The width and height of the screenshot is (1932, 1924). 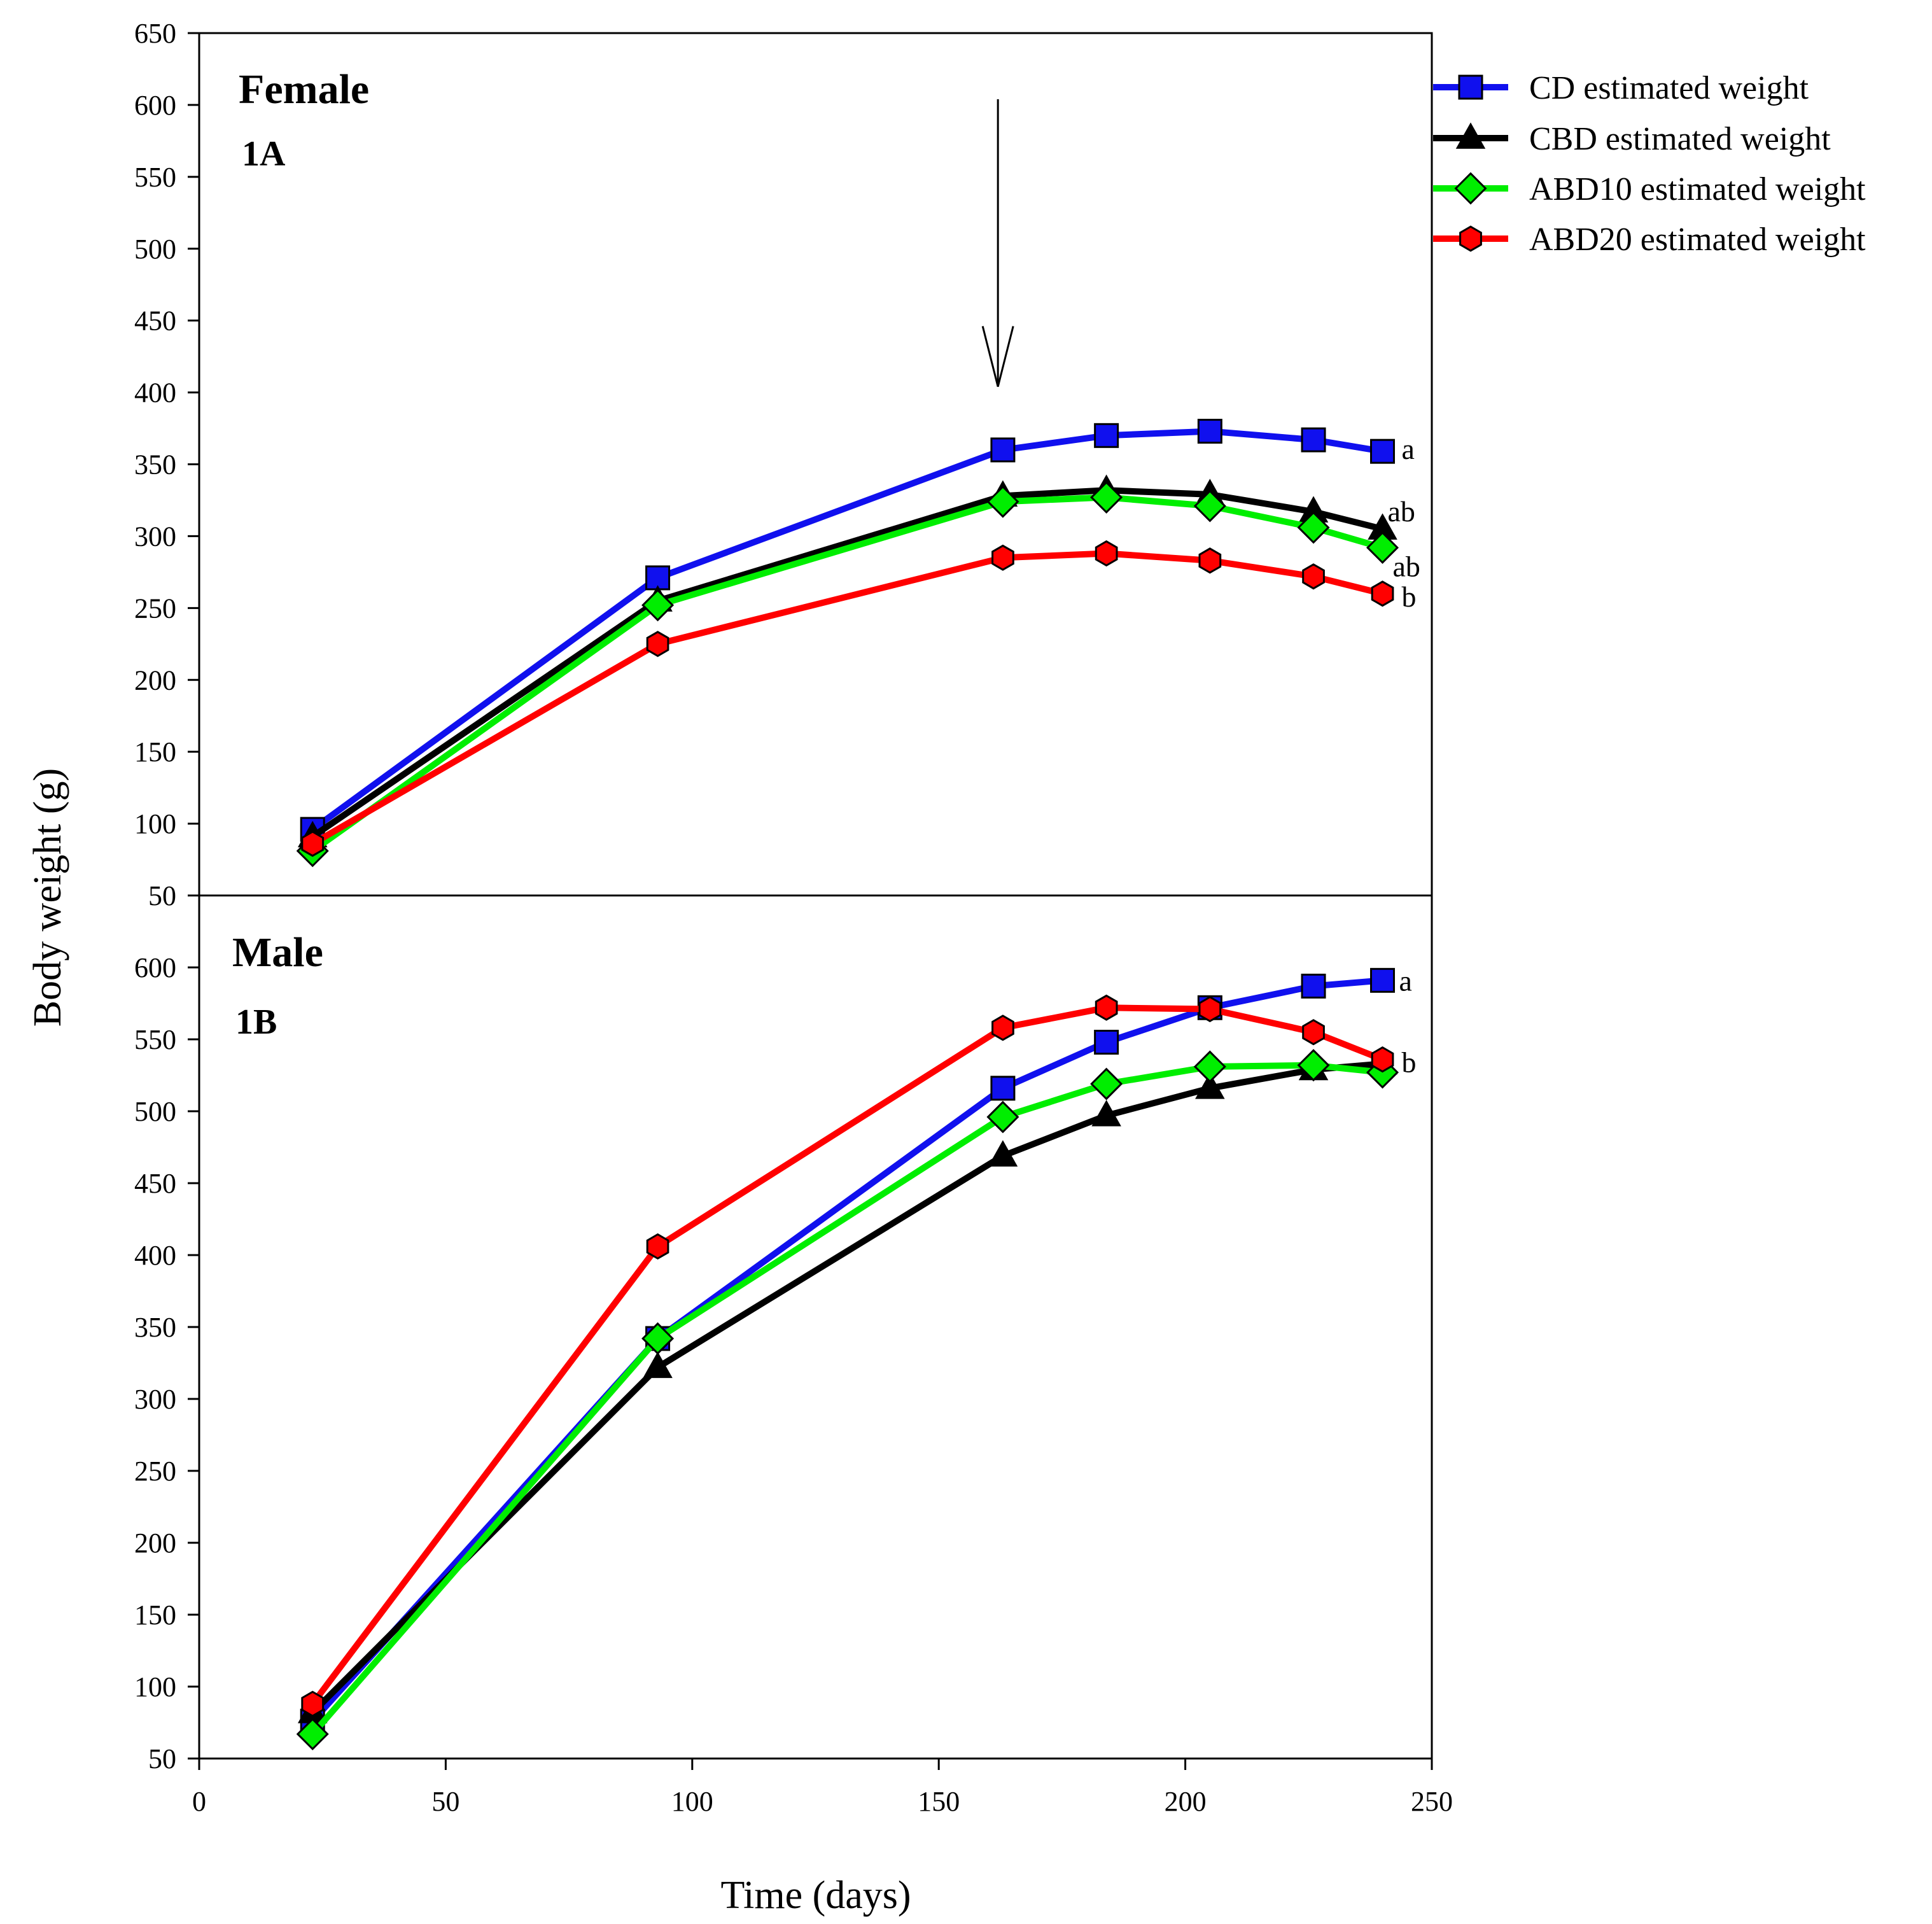 I want to click on y-tick-label-bottom: 400, so click(x=155, y=1255).